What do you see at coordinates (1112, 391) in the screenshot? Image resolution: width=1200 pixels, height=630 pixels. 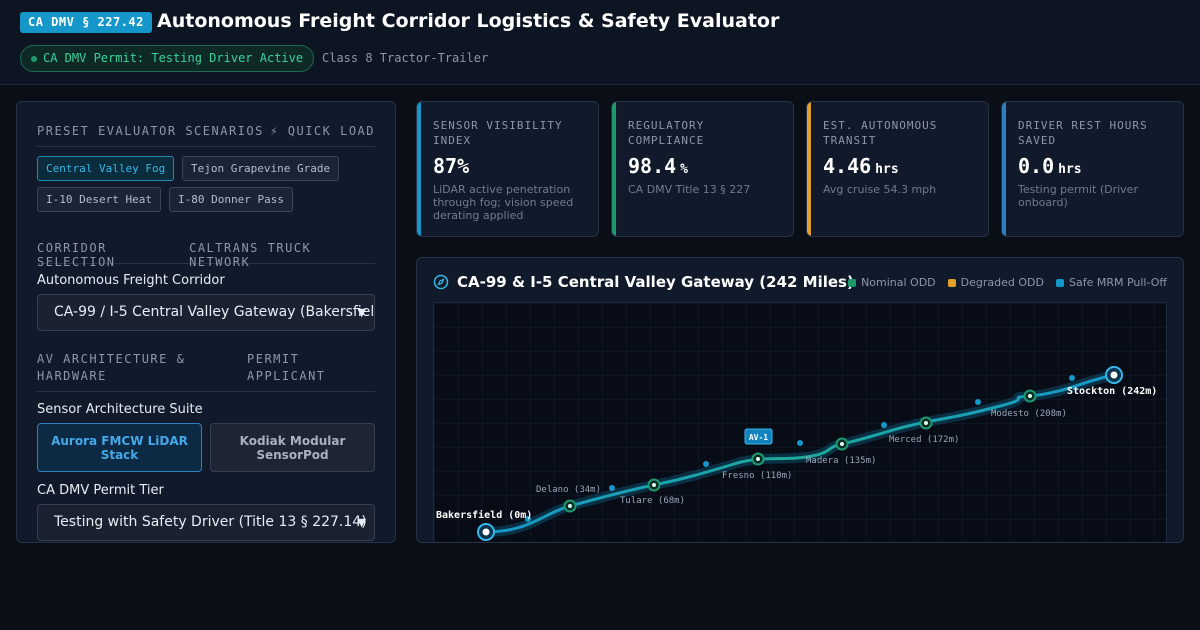 I see `stop-label: Stockton (242m)` at bounding box center [1112, 391].